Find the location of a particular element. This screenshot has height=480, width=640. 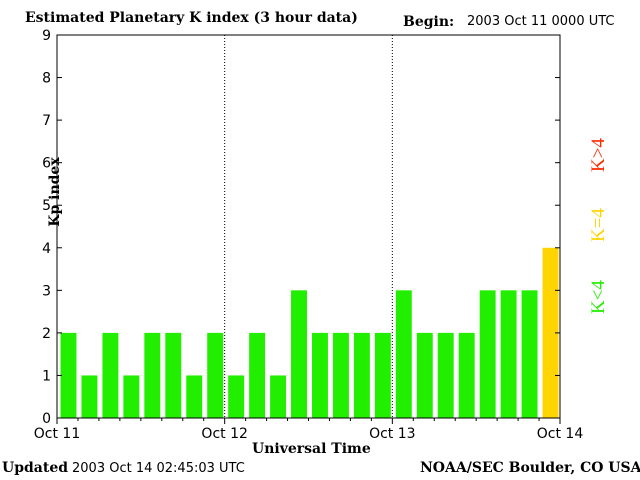

y-axis-label: Kp index is located at coordinates (55, 192).